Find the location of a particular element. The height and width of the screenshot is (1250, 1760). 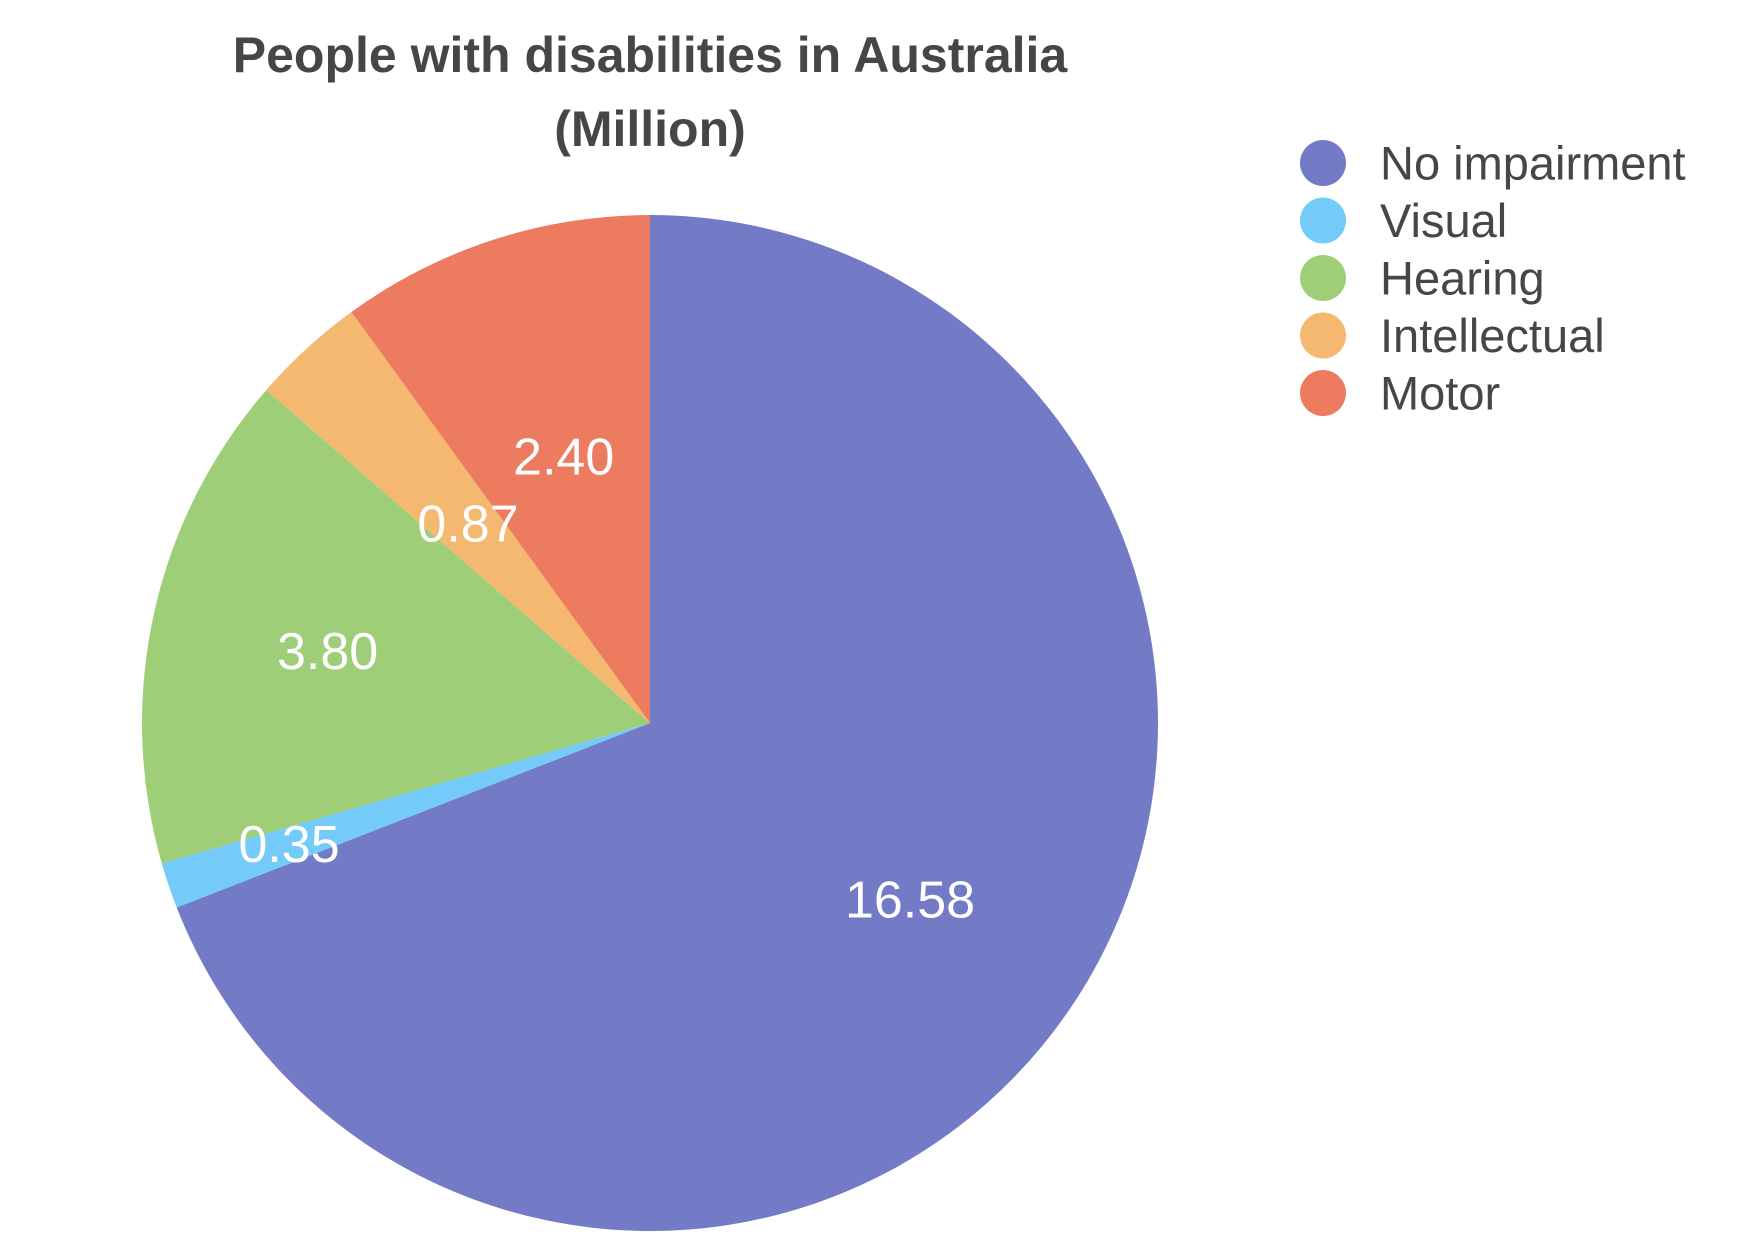

legend-item-intellectual: Intellectual is located at coordinates (1452, 335).